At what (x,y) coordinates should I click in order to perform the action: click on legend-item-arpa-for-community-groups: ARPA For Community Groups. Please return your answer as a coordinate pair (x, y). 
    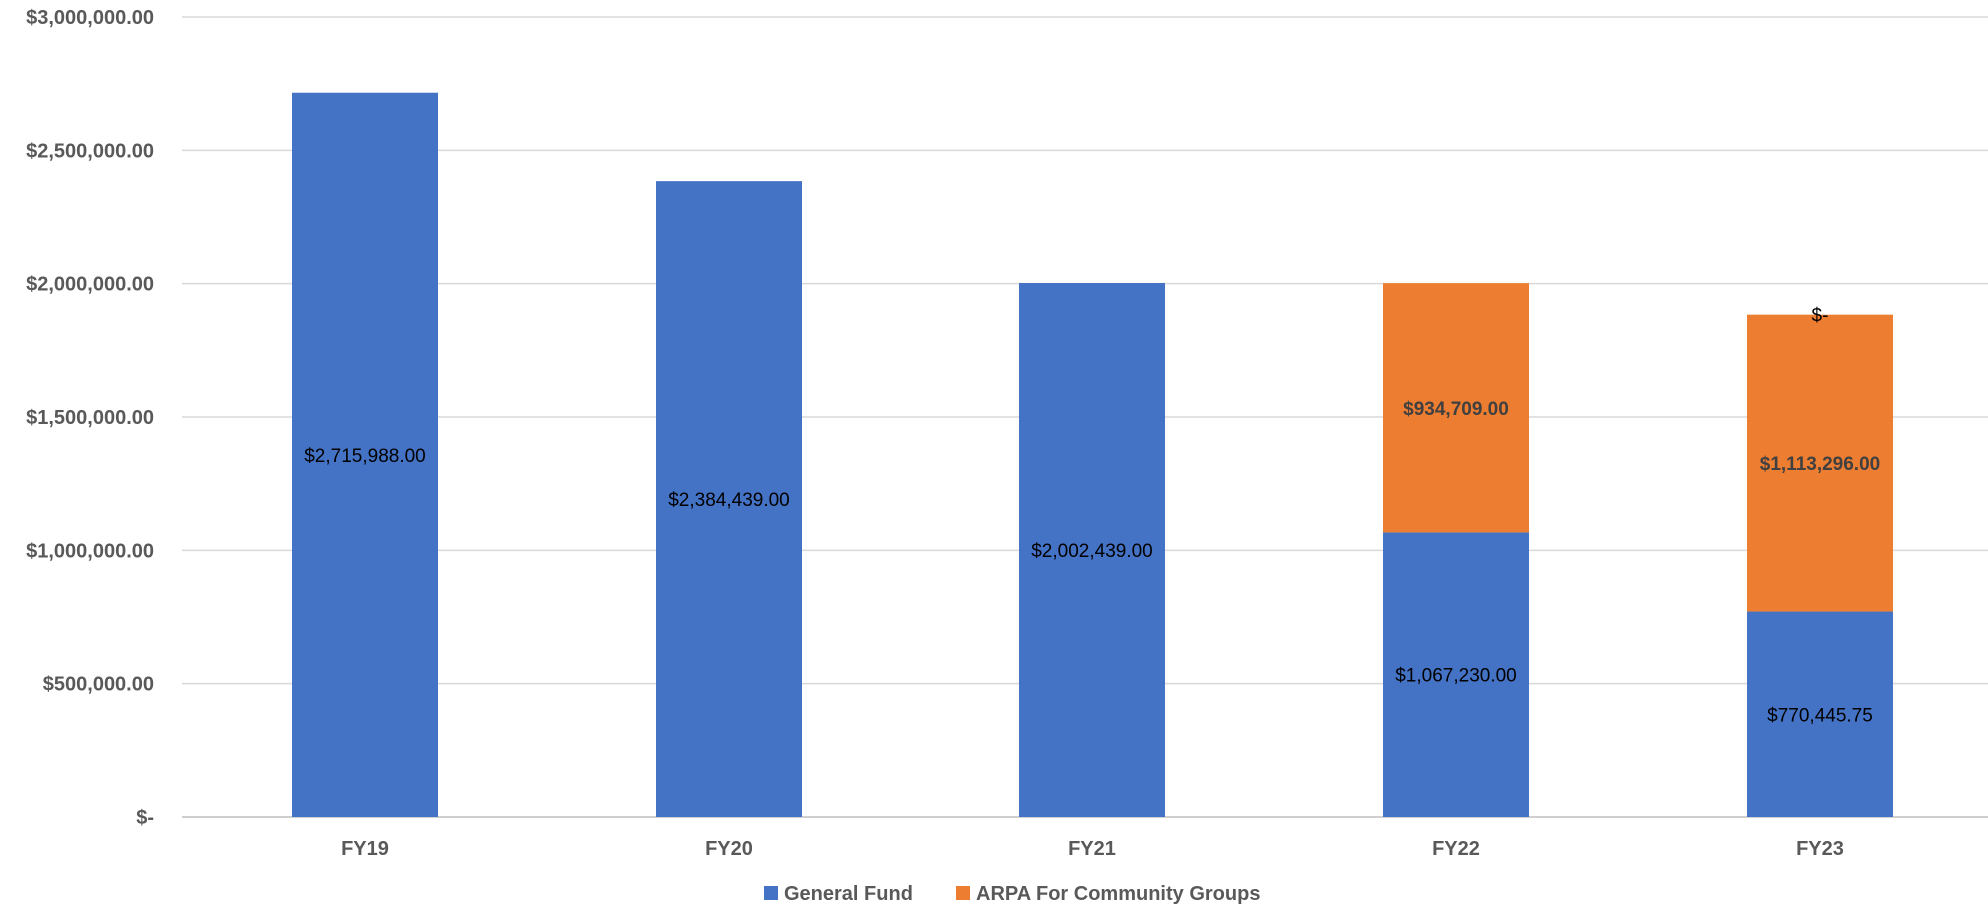
    Looking at the image, I should click on (1108, 894).